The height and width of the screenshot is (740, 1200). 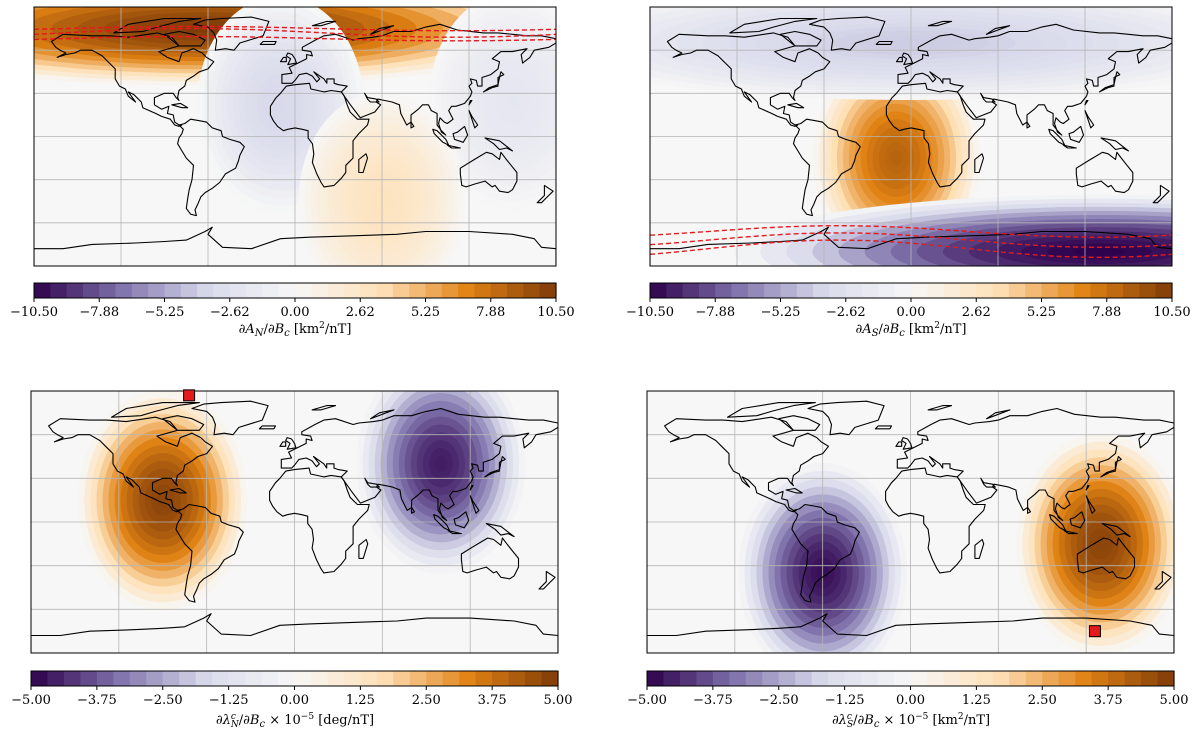 I want to click on coast-australia, so click(x=1106, y=558).